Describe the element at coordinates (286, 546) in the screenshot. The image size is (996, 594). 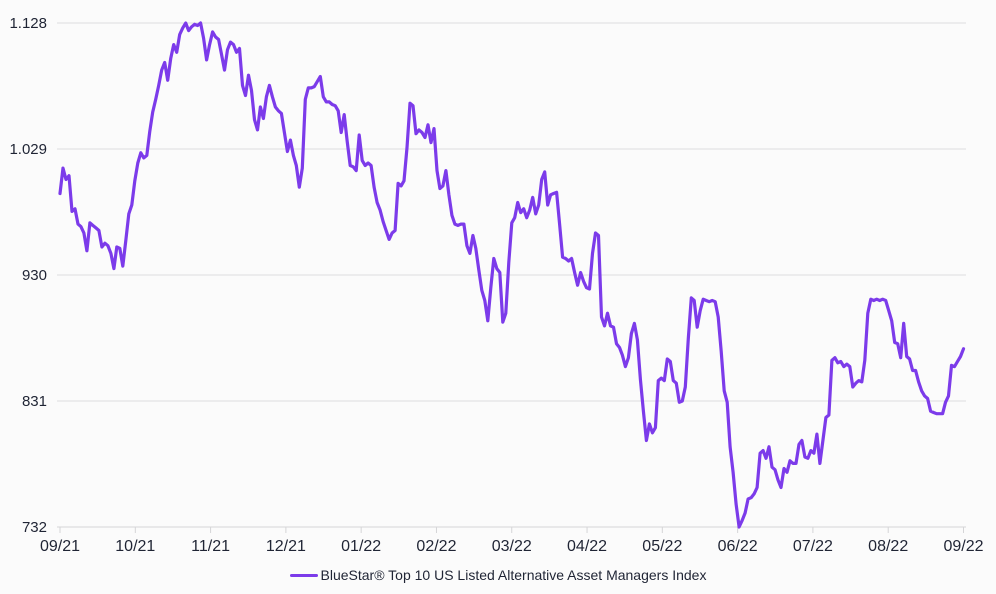
I see `x-tick-label: 12/21` at that location.